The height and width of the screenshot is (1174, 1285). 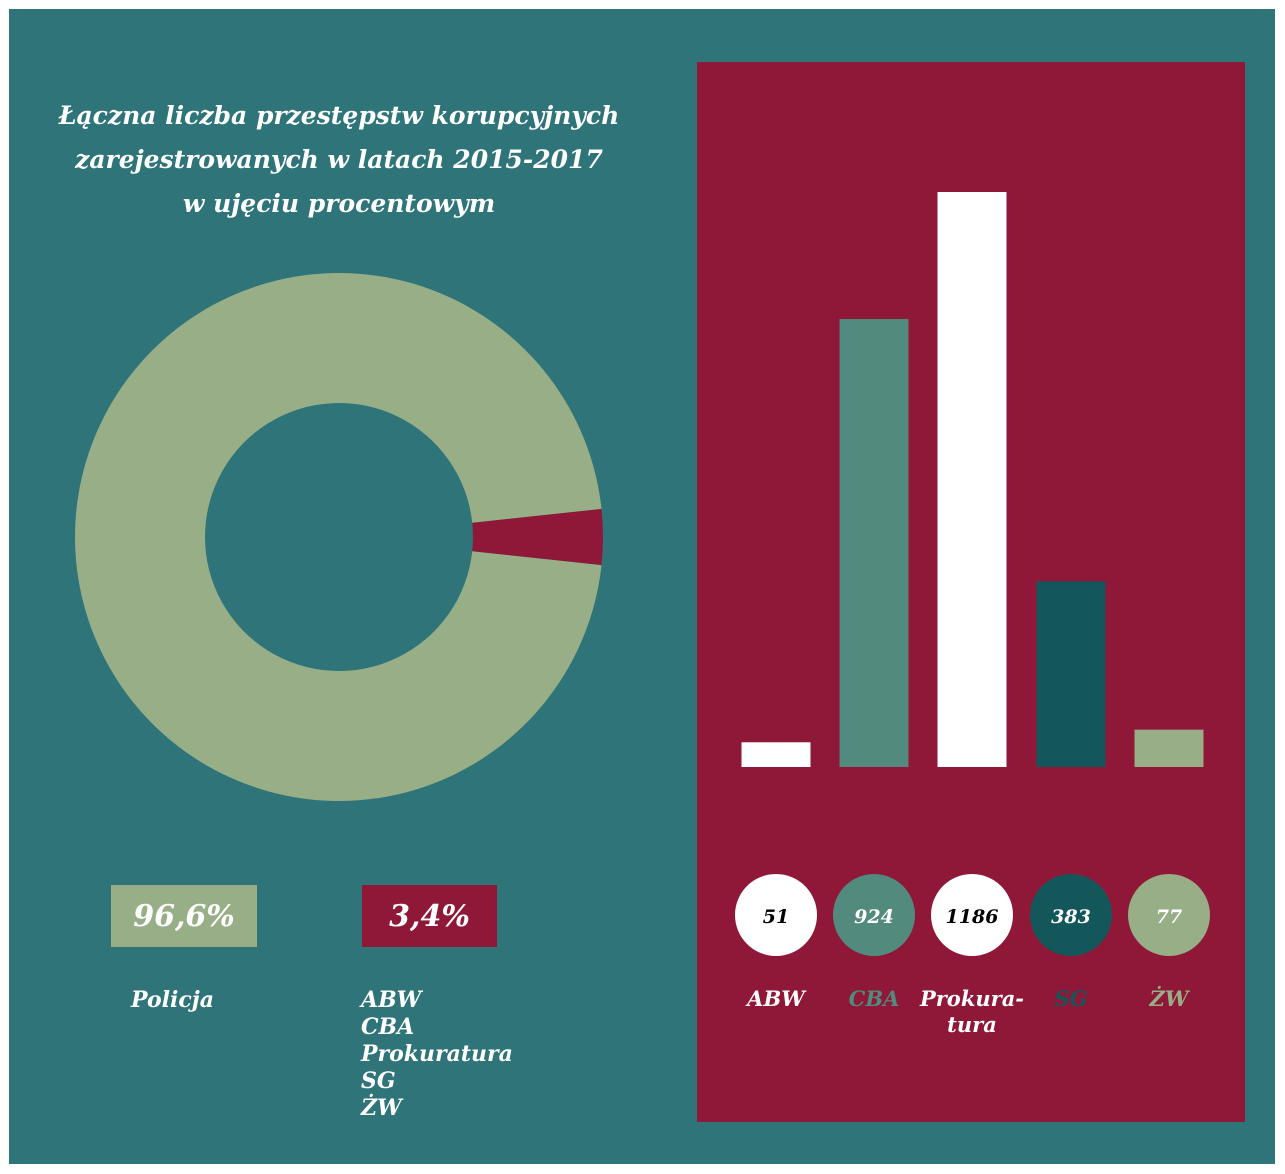 What do you see at coordinates (972, 1024) in the screenshot?
I see `category-label-2-1: tura` at bounding box center [972, 1024].